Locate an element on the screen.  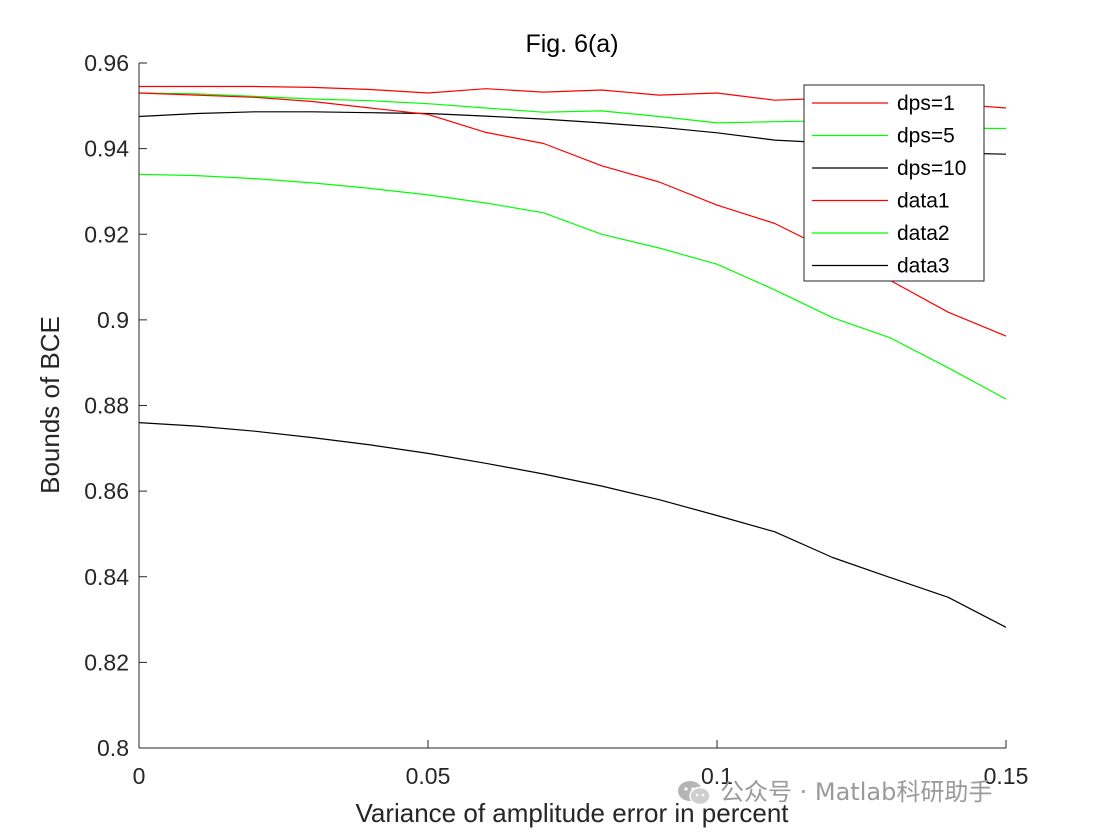
legend-label-dps=5: dps=5 is located at coordinates (926, 136).